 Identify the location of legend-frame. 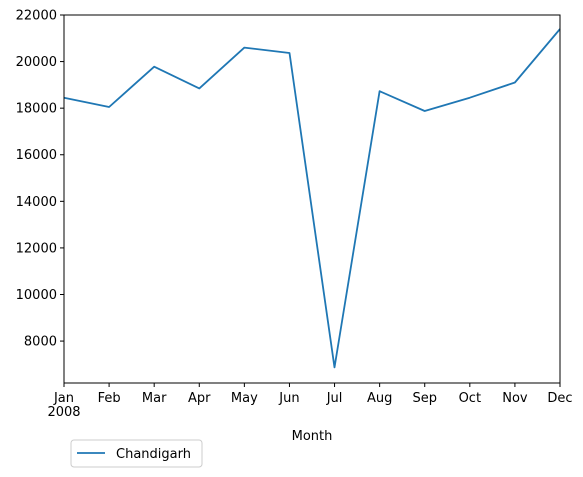
(136, 453).